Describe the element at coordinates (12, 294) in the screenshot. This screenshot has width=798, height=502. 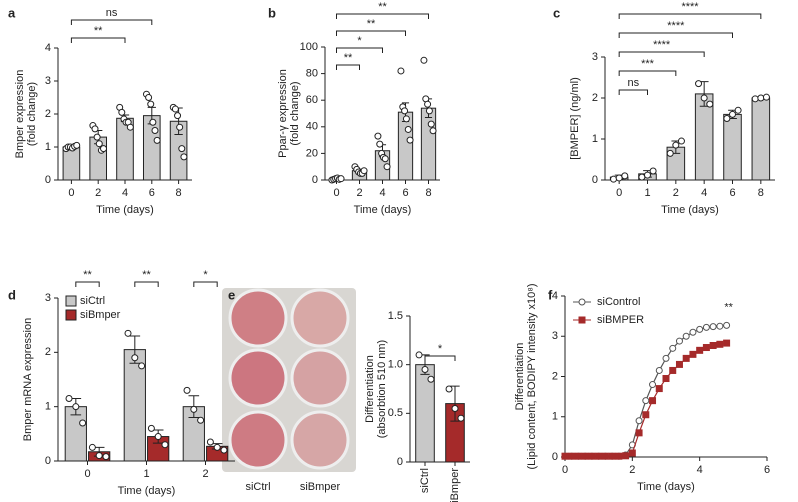
I see `panel-label: d` at that location.